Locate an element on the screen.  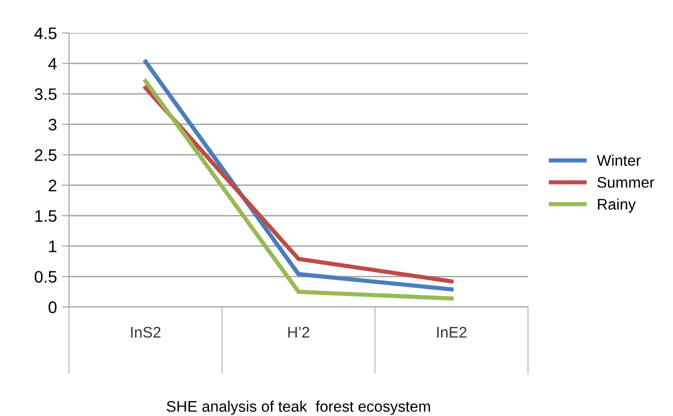
y-tick-label: 0 is located at coordinates (52, 307).